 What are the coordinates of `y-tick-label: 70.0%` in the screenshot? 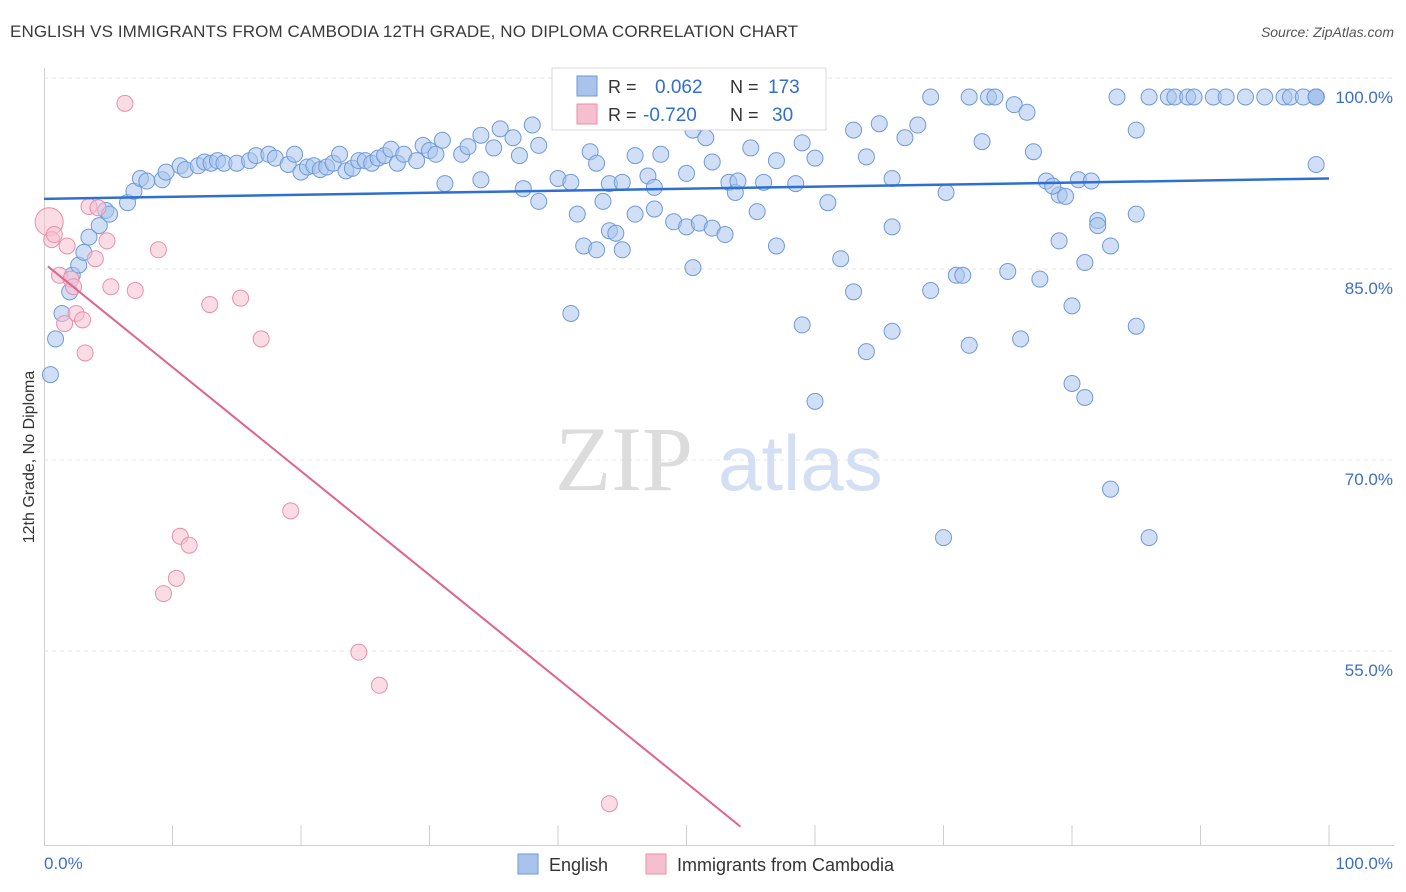 It's located at (1369, 479).